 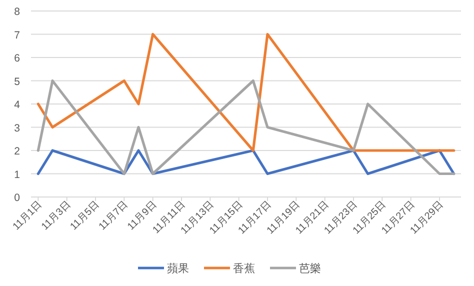 What do you see at coordinates (17, 12) in the screenshot?
I see `y-tick-label: 8` at bounding box center [17, 12].